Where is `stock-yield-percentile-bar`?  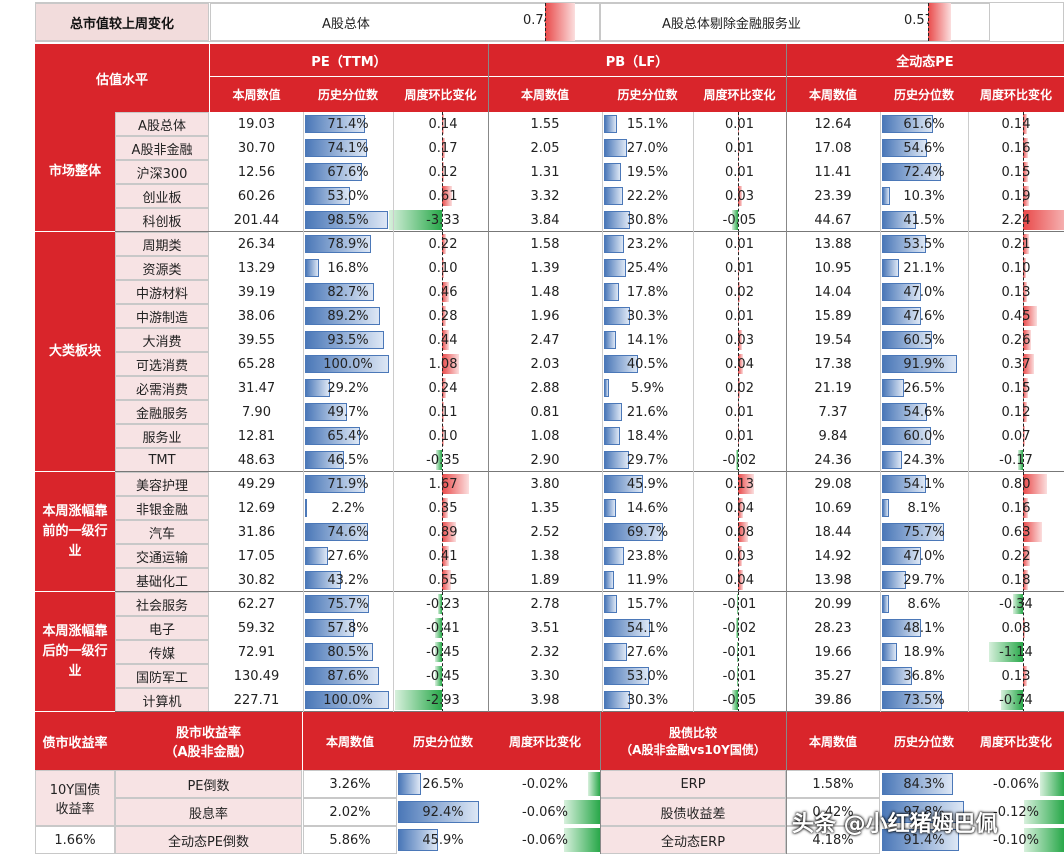
stock-yield-percentile-bar is located at coordinates (418, 840).